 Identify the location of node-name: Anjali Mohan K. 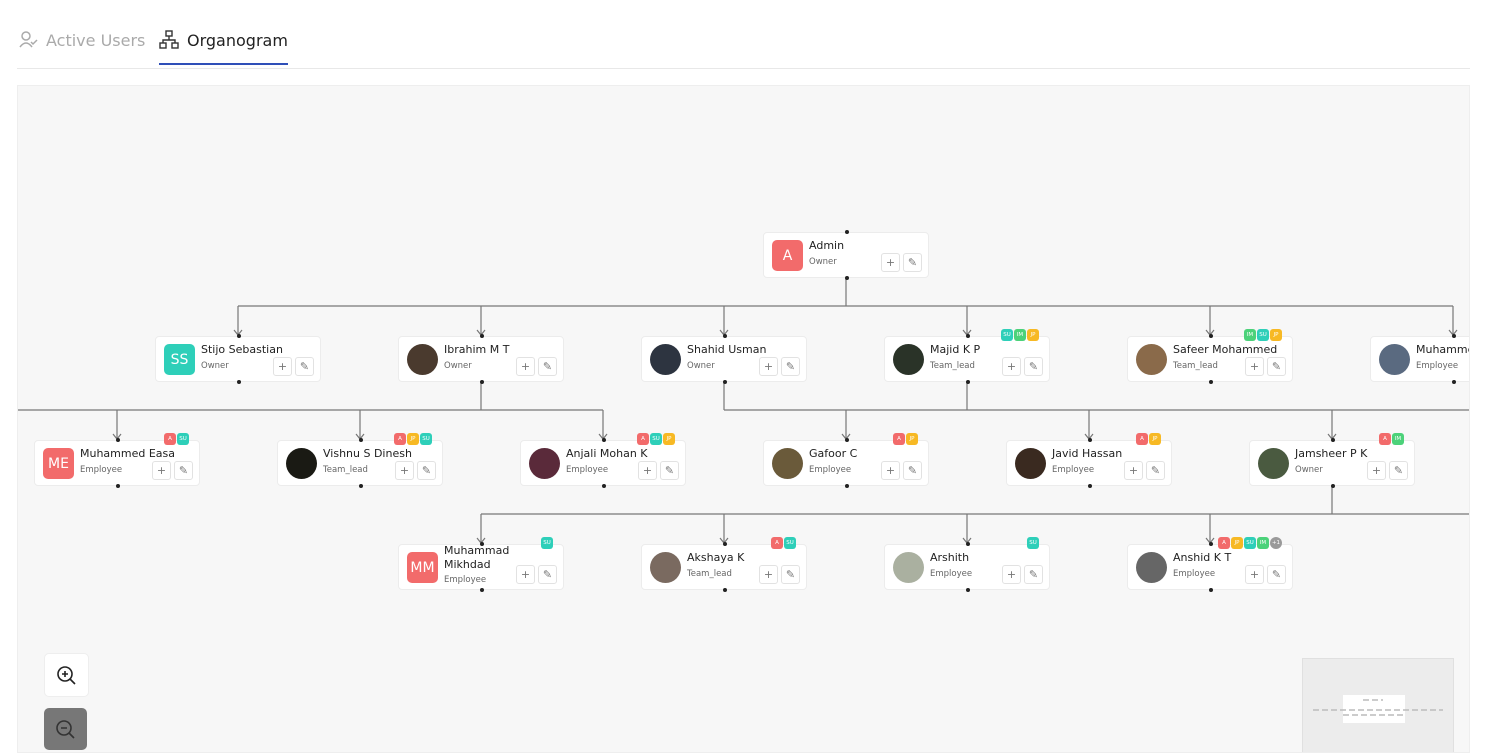
(607, 453).